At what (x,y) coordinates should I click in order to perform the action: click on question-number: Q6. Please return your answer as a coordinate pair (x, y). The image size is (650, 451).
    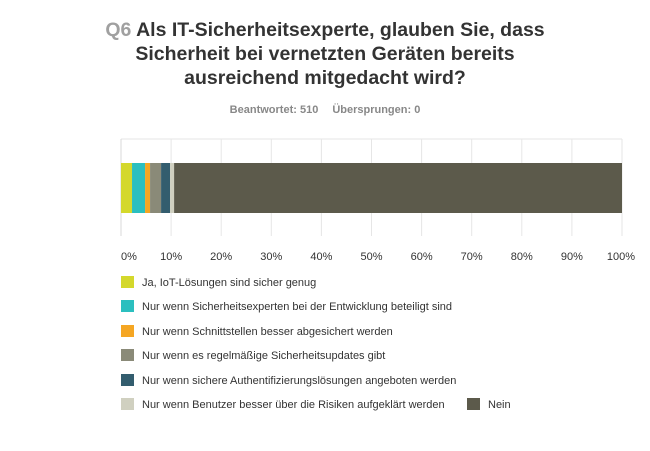
    Looking at the image, I should click on (118, 30).